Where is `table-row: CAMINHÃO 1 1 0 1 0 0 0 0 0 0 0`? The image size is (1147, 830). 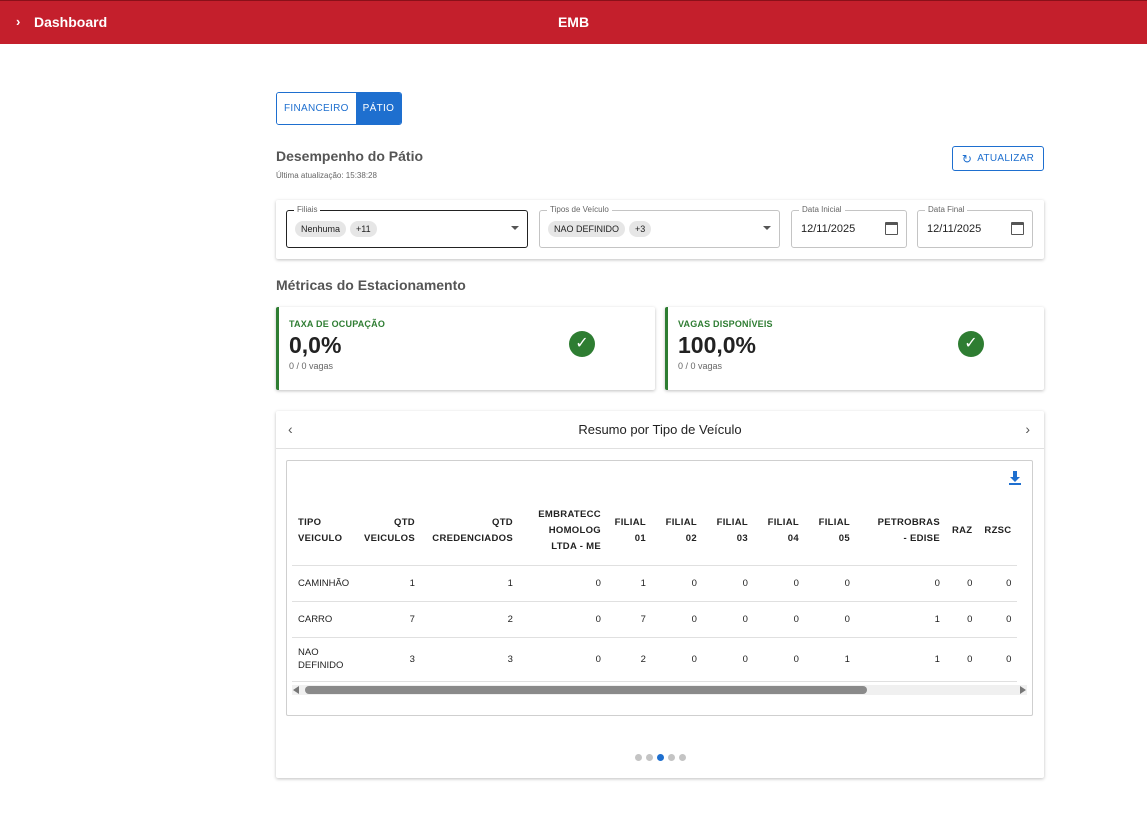
table-row: CAMINHÃO 1 1 0 1 0 0 0 0 0 0 0 is located at coordinates (655, 583).